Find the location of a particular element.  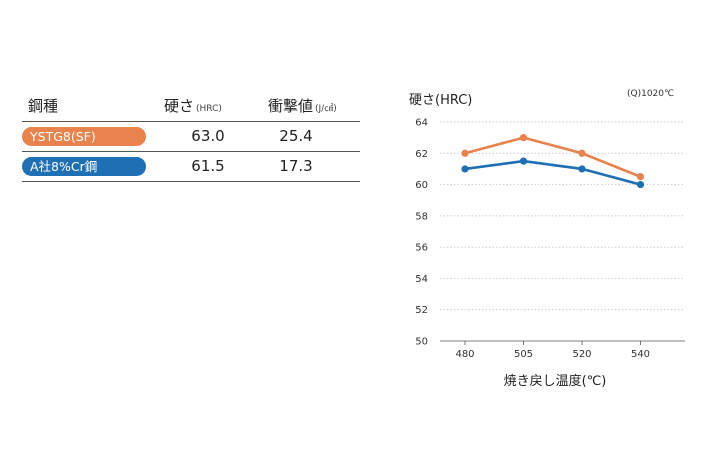

hardness-value: 63.0 is located at coordinates (208, 136).